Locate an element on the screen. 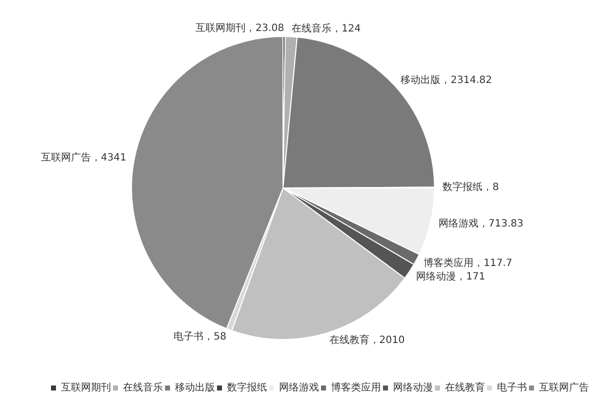  legend-label: 电子书 is located at coordinates (512, 388).